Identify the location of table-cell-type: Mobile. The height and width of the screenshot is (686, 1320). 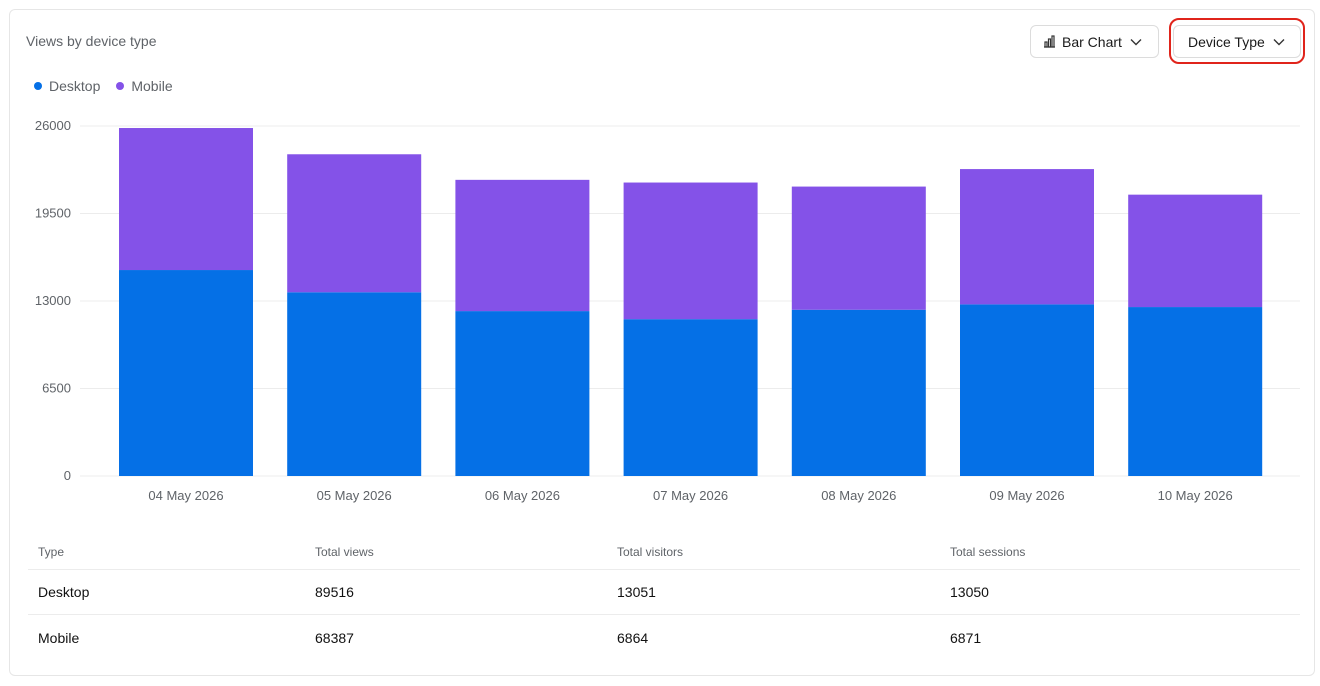
(59, 637).